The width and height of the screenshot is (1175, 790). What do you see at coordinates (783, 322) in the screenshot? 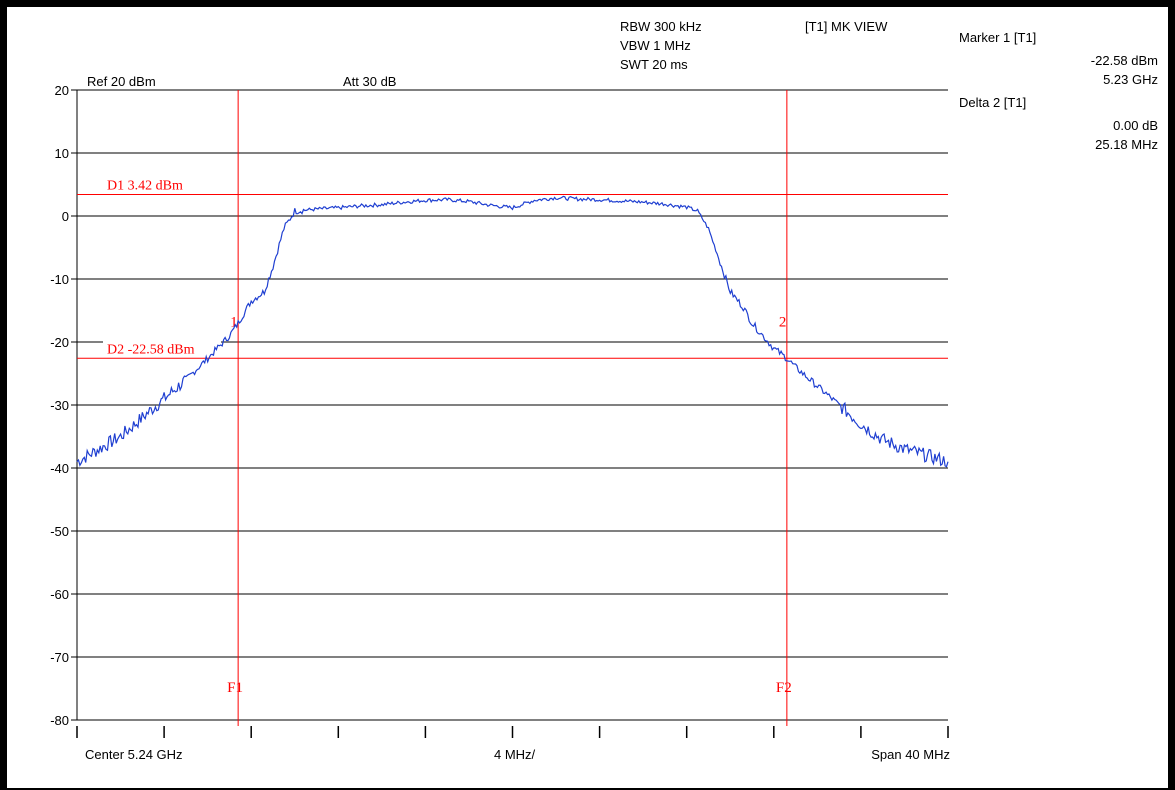
I see `marker-label-2: 2` at bounding box center [783, 322].